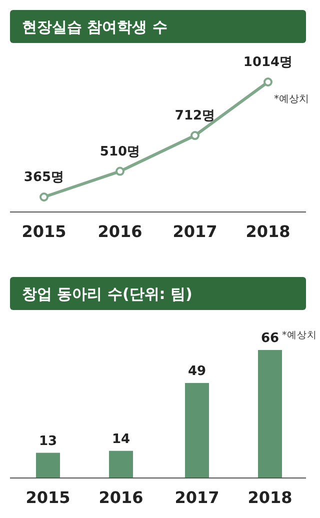 The width and height of the screenshot is (320, 518). I want to click on data-label: 14, so click(121, 439).